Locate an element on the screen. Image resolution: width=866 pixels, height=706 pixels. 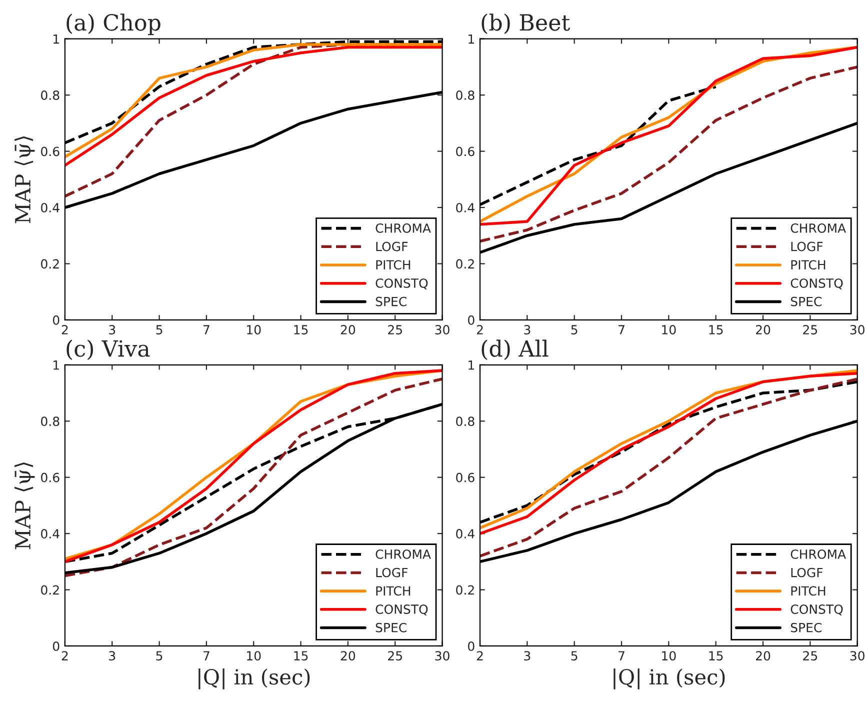
chart-title: (a) Chop is located at coordinates (113, 25).